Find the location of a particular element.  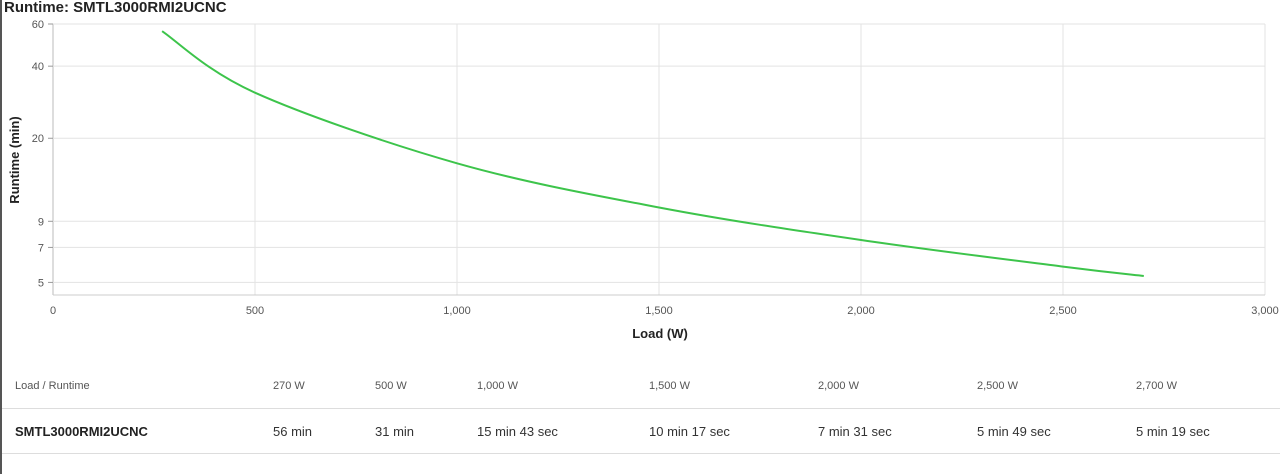

x-tick-label: 3,000 is located at coordinates (1265, 311).